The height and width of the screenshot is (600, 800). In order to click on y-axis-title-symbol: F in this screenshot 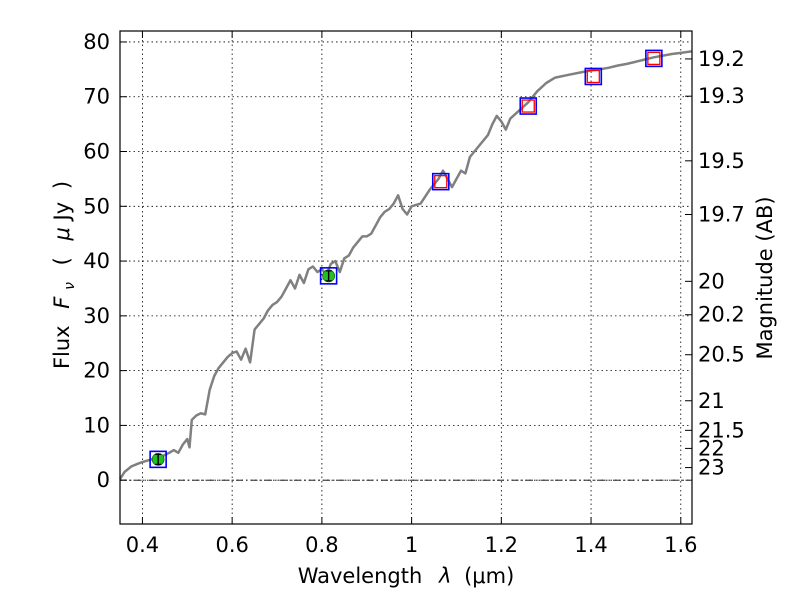, I will do `click(62, 302)`.